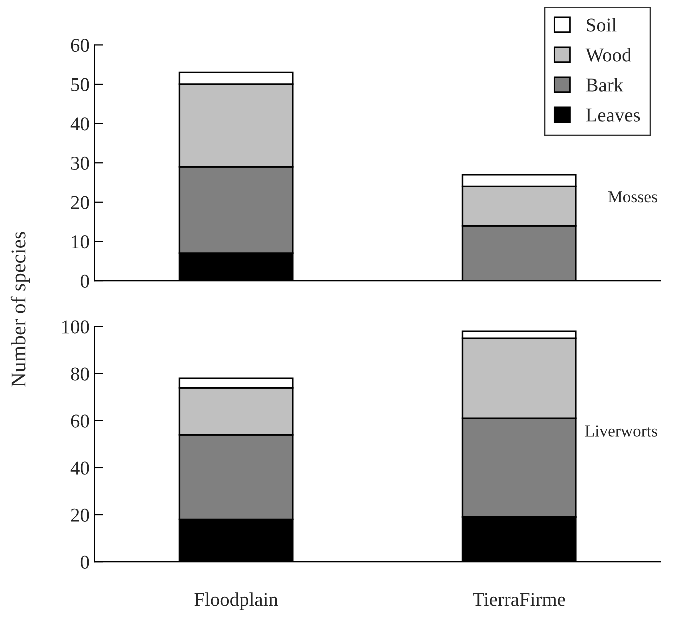 This screenshot has width=682, height=619. Describe the element at coordinates (20, 310) in the screenshot. I see `y-axis-title: Number of species` at that location.